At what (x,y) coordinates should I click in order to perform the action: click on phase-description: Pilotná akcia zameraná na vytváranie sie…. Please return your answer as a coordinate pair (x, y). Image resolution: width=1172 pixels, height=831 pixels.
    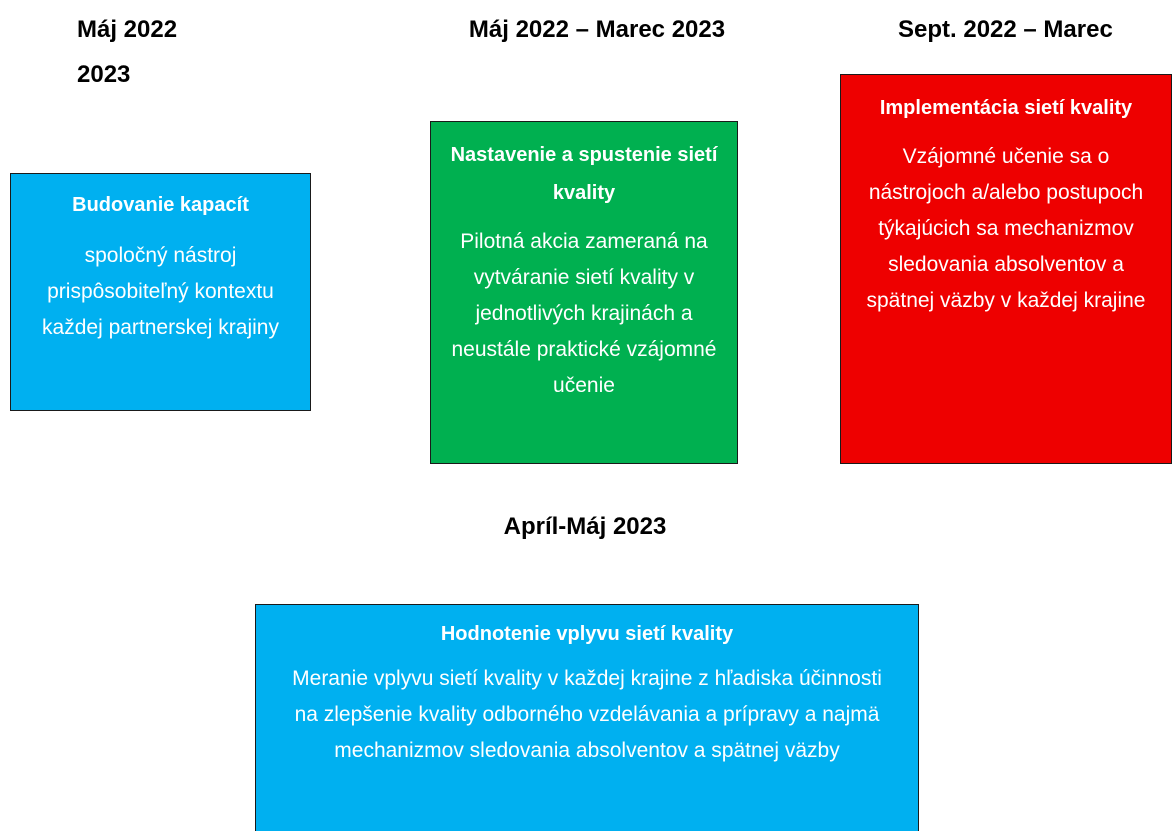
    Looking at the image, I should click on (584, 313).